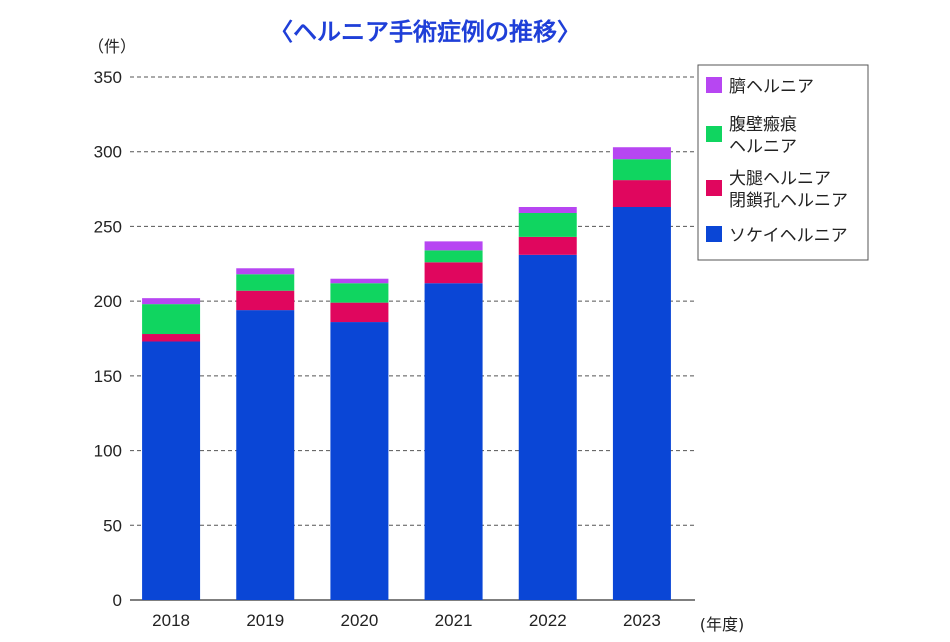 This screenshot has height=642, width=950. Describe the element at coordinates (642, 620) in the screenshot. I see `x-tick-label: 2023` at that location.